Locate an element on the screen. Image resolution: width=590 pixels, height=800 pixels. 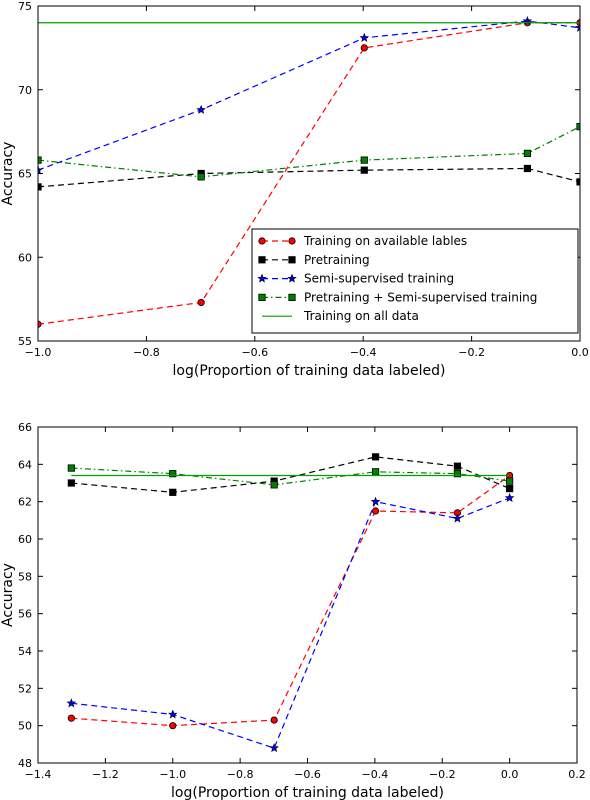
legend-entry-label: Training on available lables is located at coordinates (385, 241).